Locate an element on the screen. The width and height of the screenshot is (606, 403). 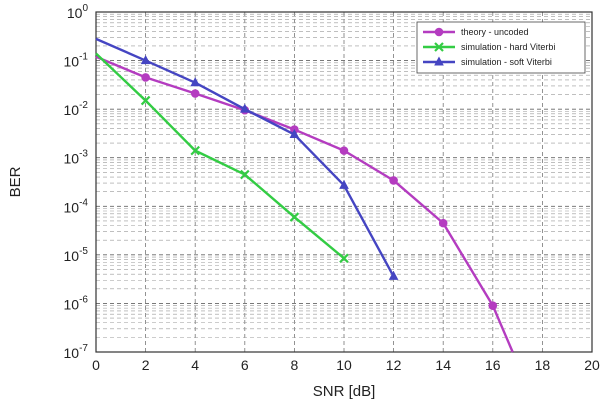
legend-label: simulation - hard Viterbi is located at coordinates (508, 47).